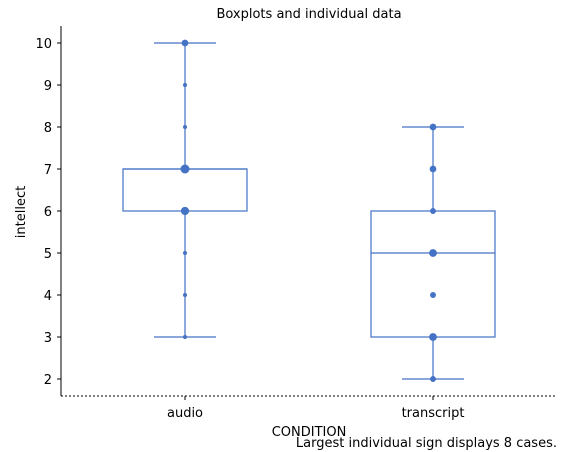 Image resolution: width=565 pixels, height=452 pixels. I want to click on x-tick-label-transcript: transcript, so click(433, 413).